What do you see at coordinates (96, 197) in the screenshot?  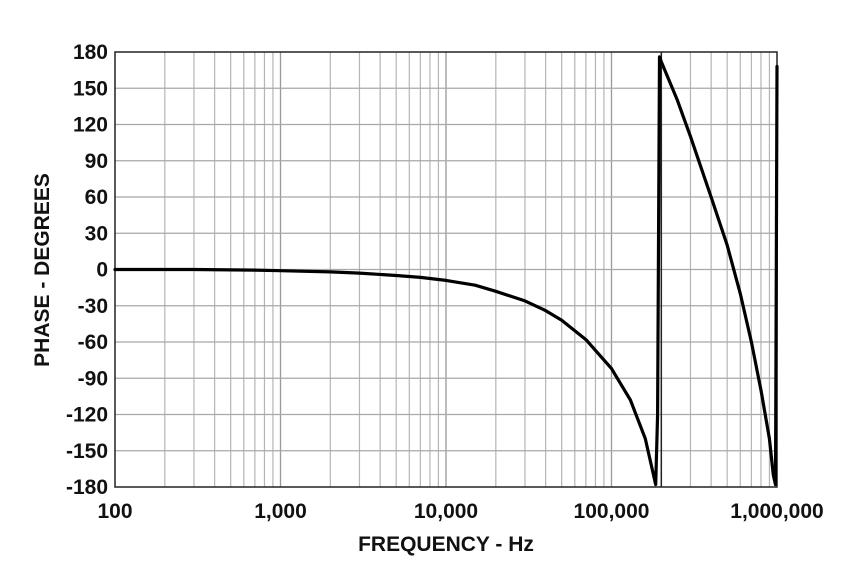 I see `y-tick-label: 60` at bounding box center [96, 197].